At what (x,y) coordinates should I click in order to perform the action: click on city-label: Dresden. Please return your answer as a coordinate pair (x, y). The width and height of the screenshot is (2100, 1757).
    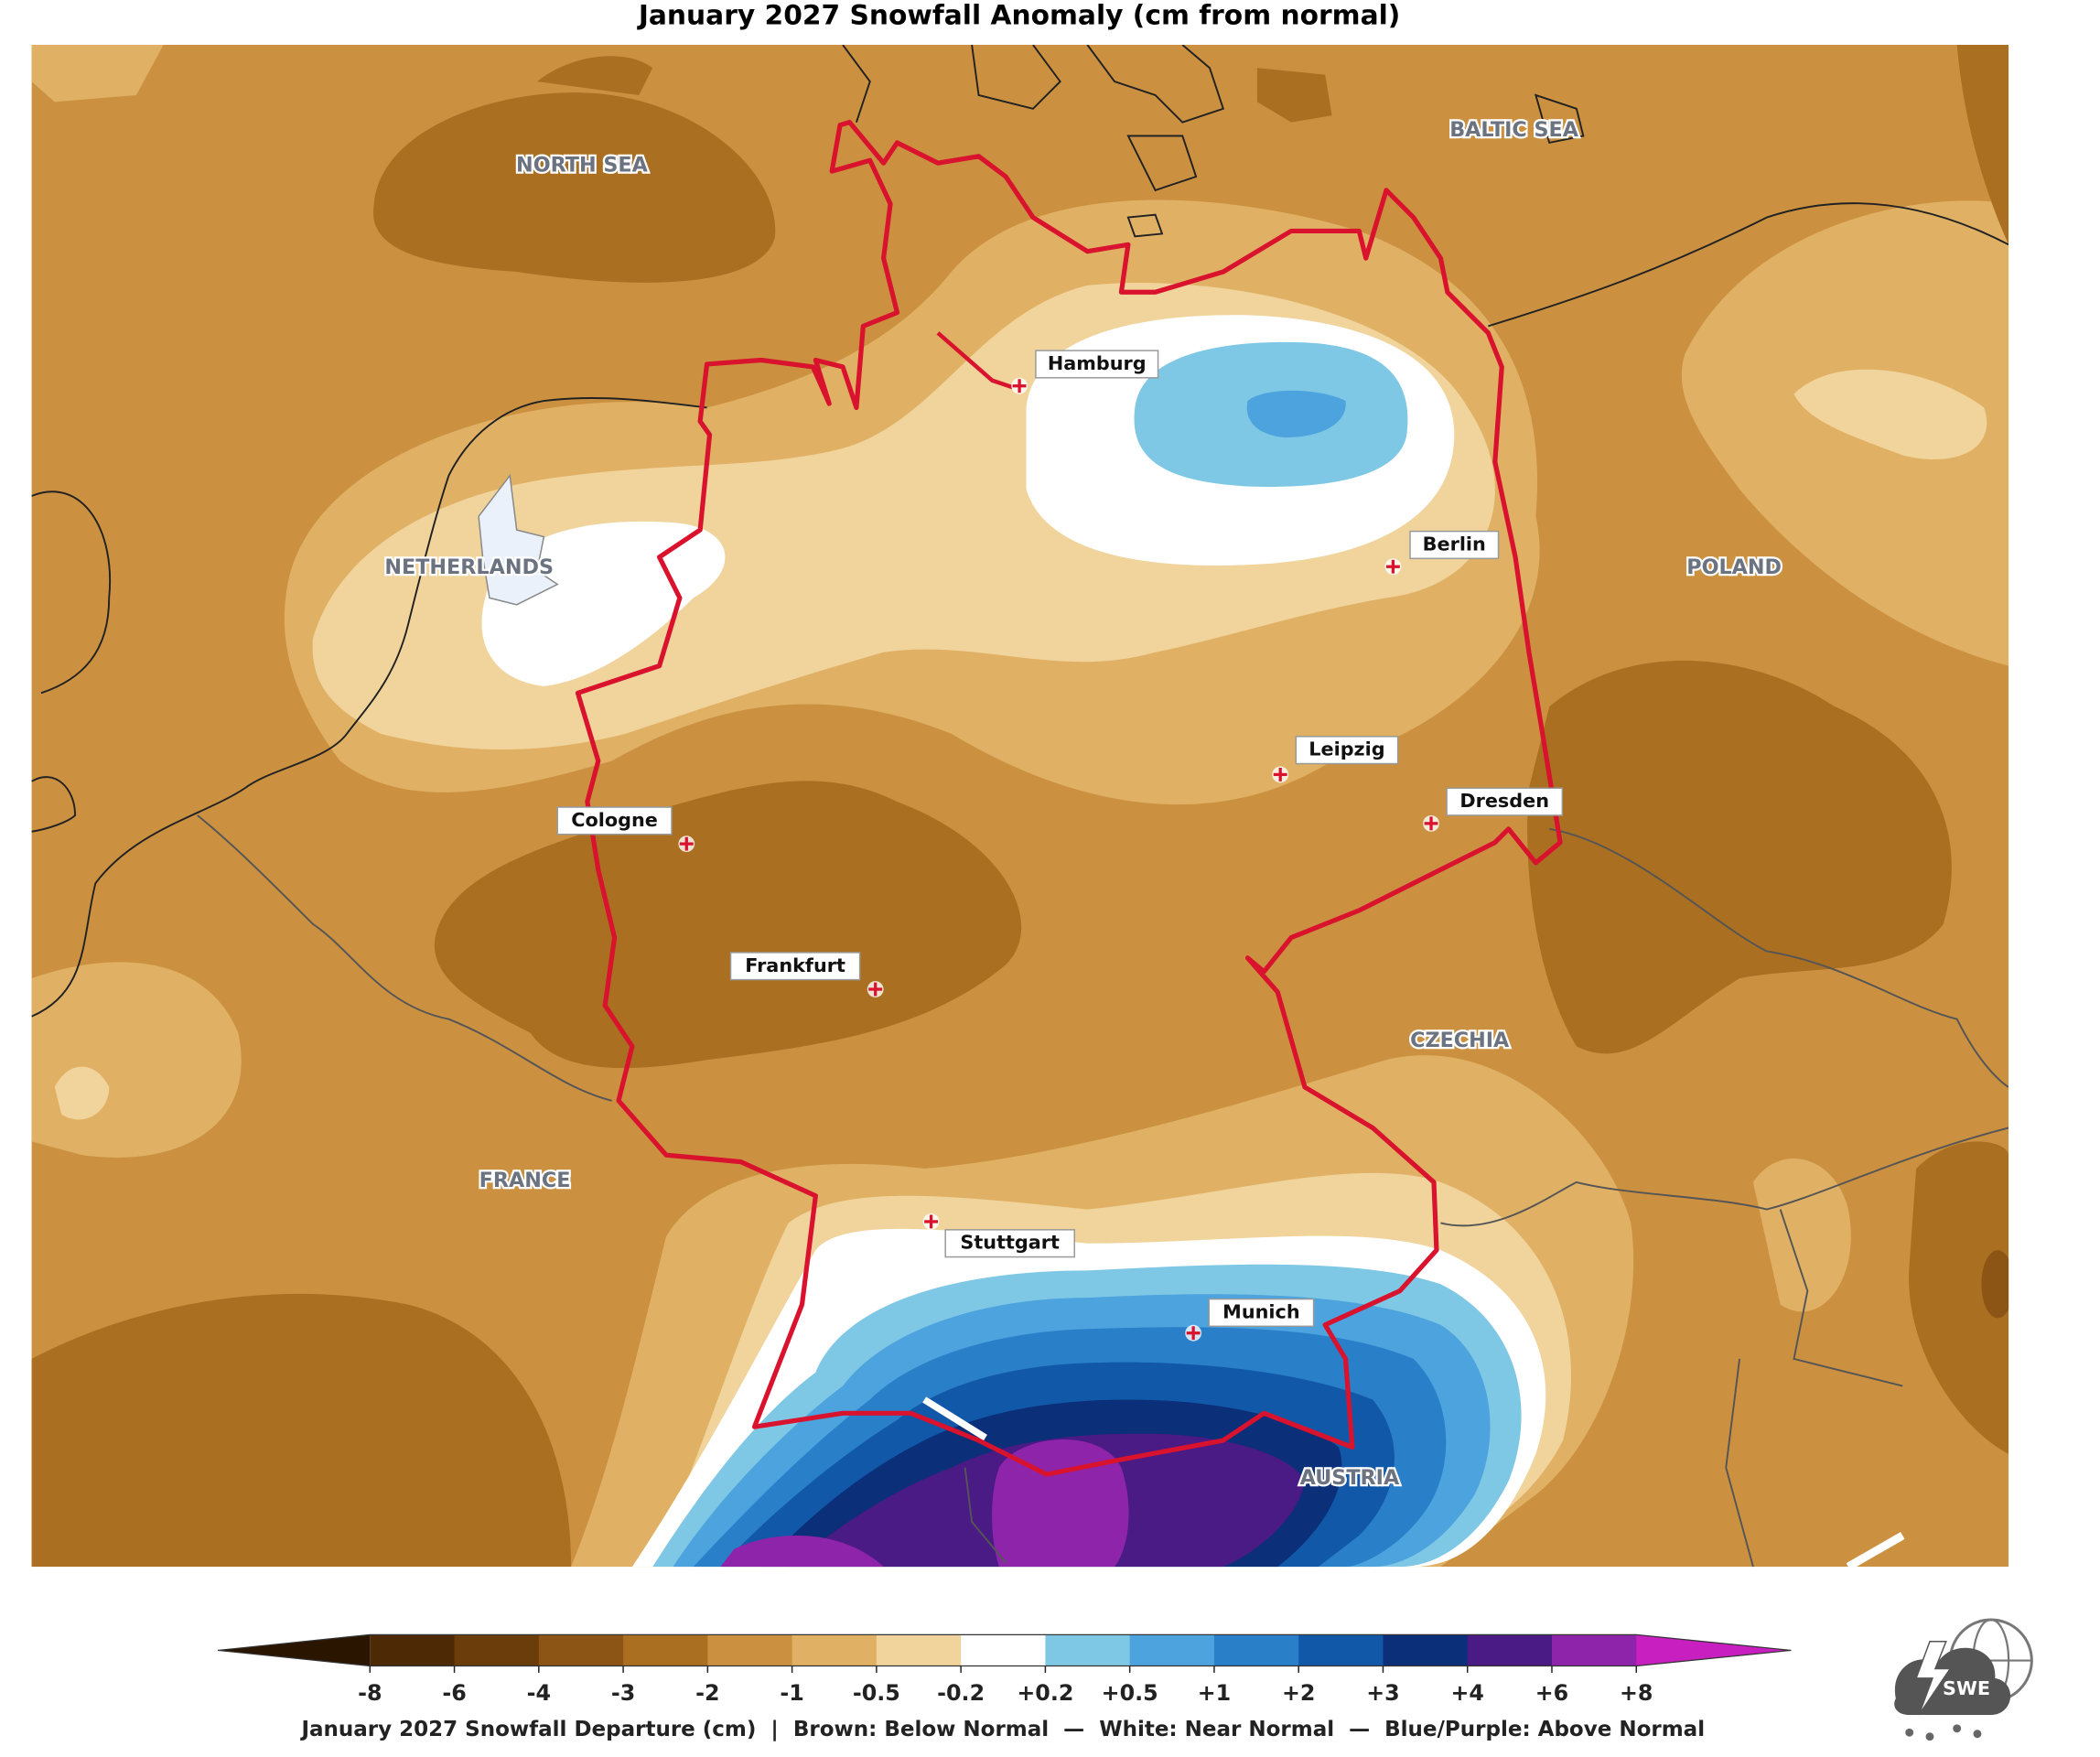
    Looking at the image, I should click on (1504, 801).